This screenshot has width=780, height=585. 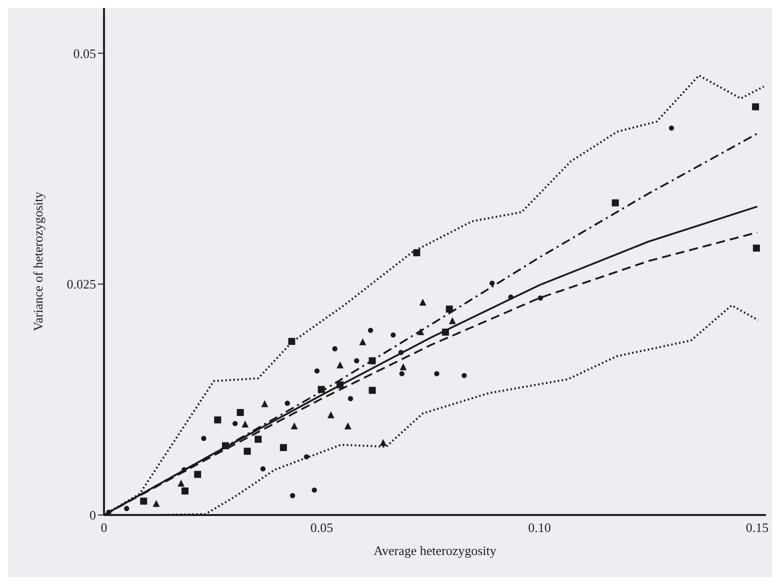 I want to click on y-tick-label: 0, so click(x=93, y=515).